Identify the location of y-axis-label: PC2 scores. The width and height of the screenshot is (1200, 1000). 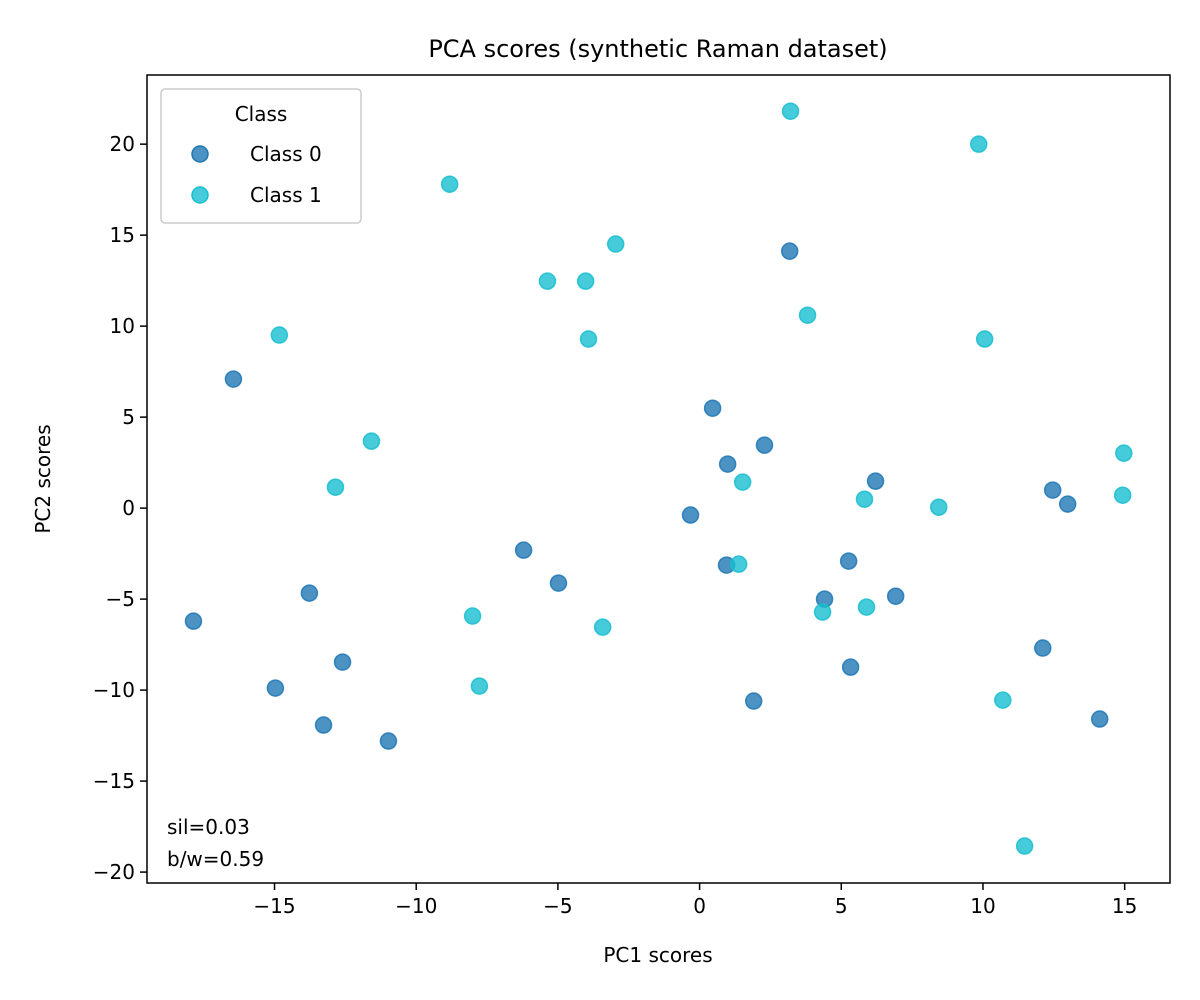
(43, 478).